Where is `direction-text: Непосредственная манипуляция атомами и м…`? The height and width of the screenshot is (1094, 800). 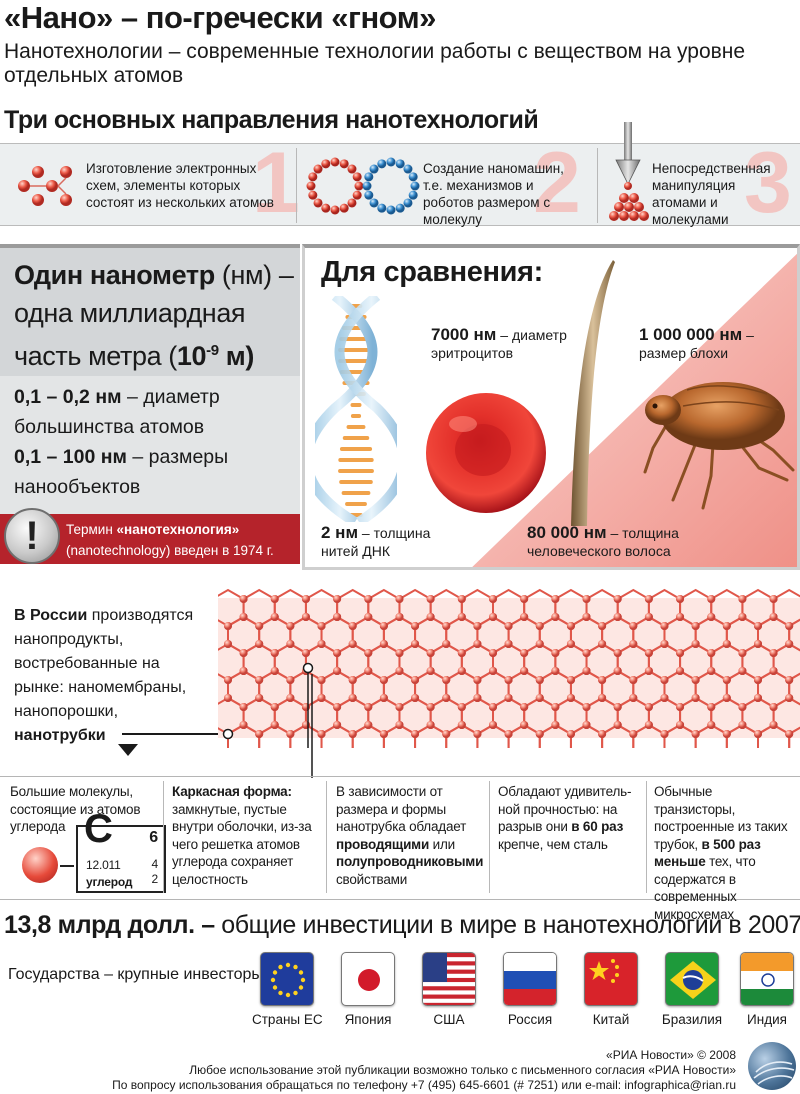 direction-text: Непосредственная манипуляция атомами и м… is located at coordinates (711, 194).